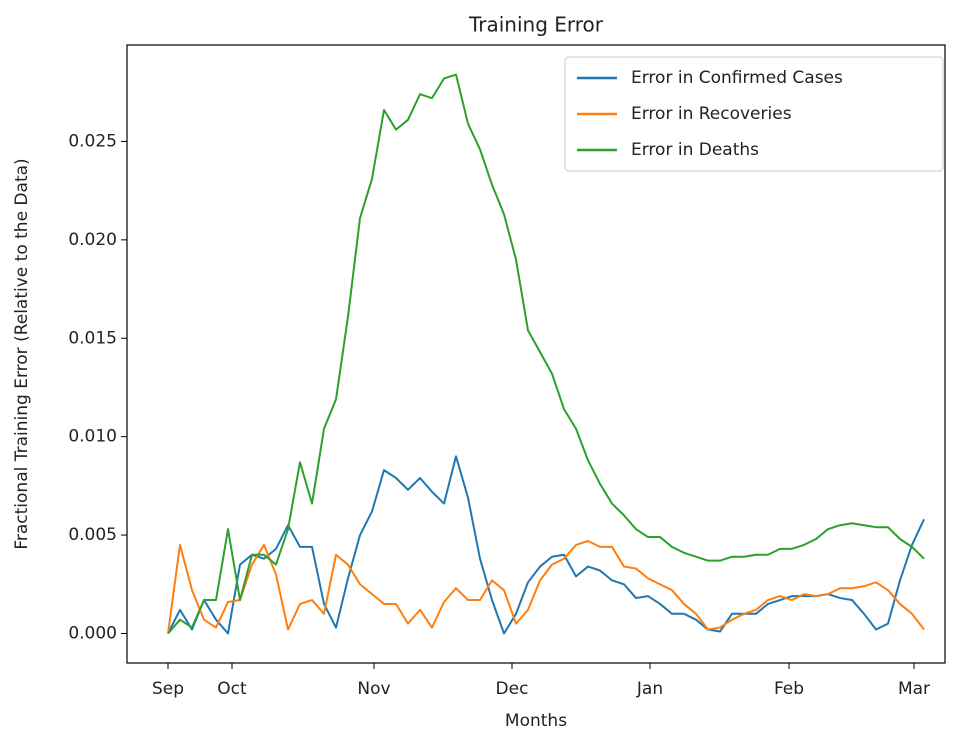 This screenshot has height=736, width=958. What do you see at coordinates (92, 240) in the screenshot?
I see `y-tick-label: 0.020` at bounding box center [92, 240].